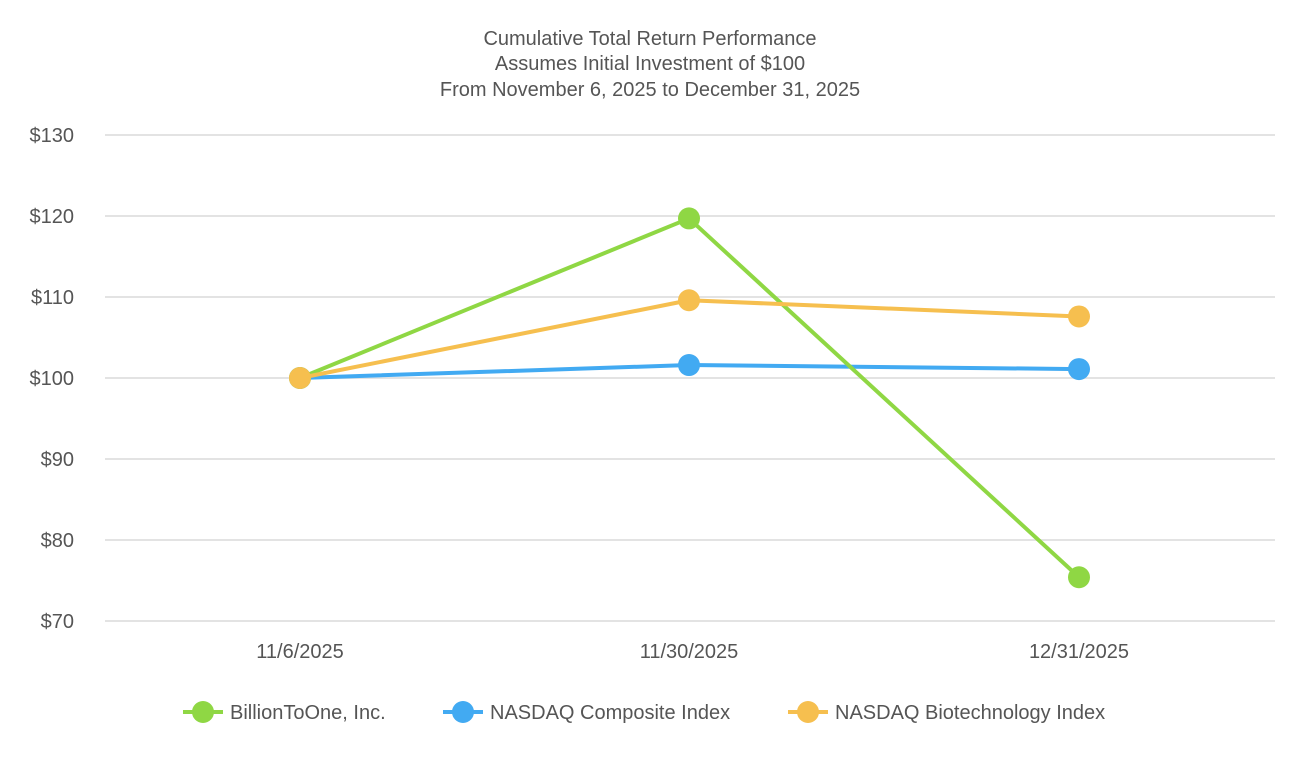 The height and width of the screenshot is (760, 1304). Describe the element at coordinates (610, 713) in the screenshot. I see `legend-label: NASDAQ Composite Index` at that location.